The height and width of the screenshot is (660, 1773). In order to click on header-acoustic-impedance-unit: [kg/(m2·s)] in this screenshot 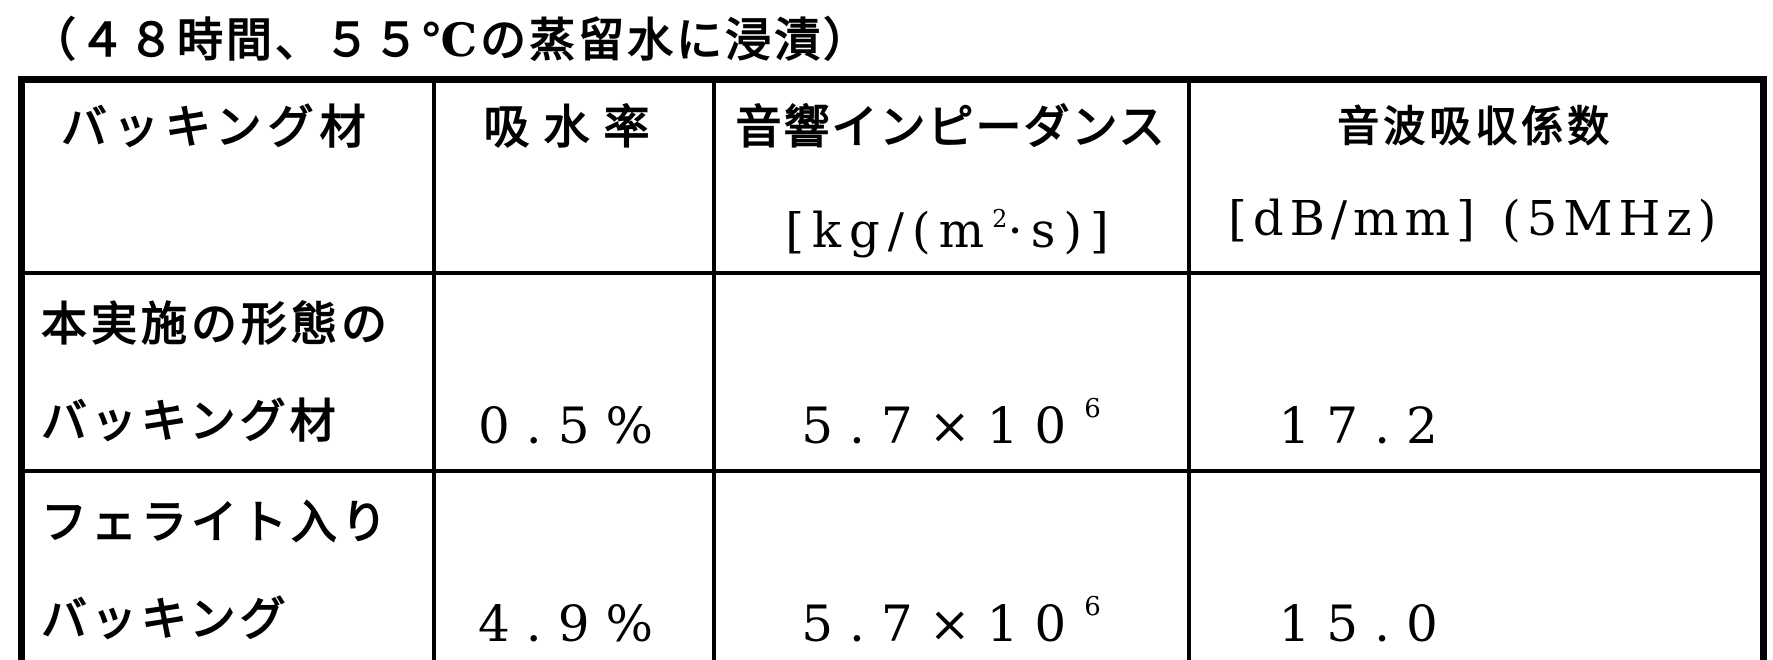, I will do `click(951, 225)`.